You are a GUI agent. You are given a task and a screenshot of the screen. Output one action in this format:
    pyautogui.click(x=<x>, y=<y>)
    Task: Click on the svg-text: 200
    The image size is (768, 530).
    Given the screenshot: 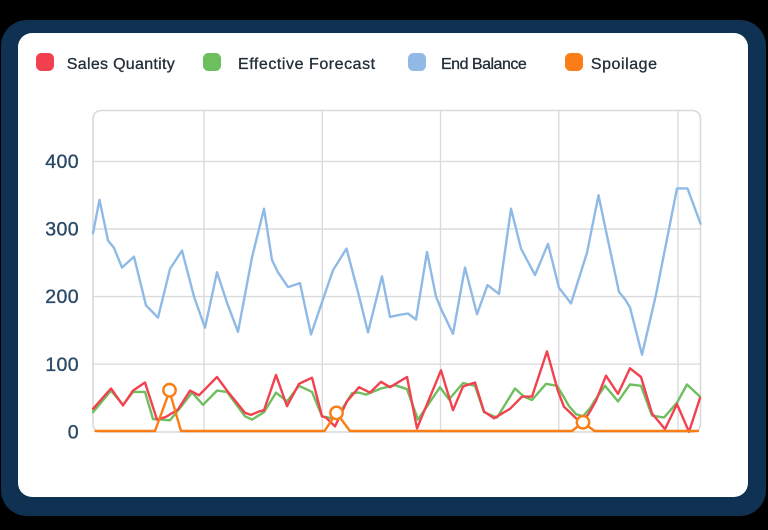 What is the action you would take?
    pyautogui.click(x=62, y=297)
    